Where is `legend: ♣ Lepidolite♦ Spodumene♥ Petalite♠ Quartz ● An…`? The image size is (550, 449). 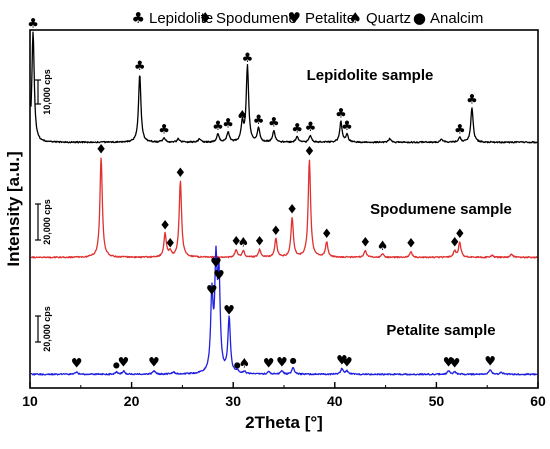
legend: ♣ Lepidolite♦ Spodumene♥ Petalite♠ Quartz ● An… is located at coordinates (308, 18).